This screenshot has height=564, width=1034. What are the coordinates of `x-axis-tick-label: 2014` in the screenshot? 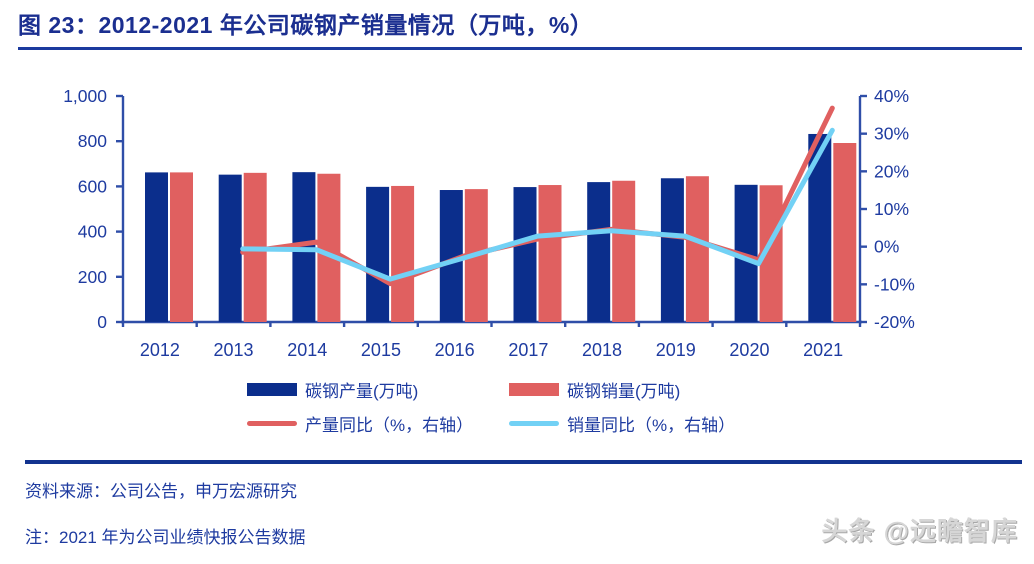 It's located at (307, 350).